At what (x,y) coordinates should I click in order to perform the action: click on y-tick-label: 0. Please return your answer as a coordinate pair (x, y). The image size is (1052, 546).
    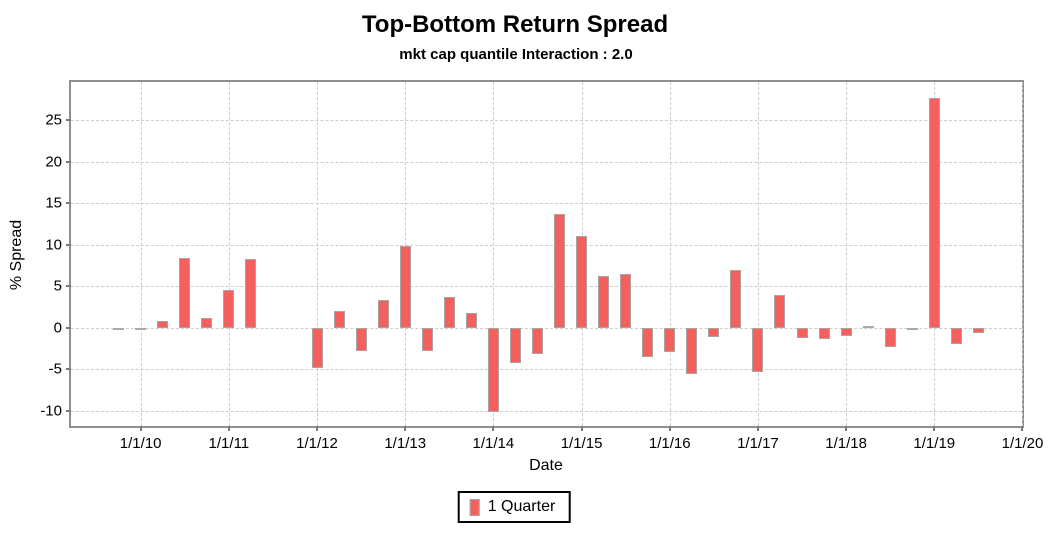
    Looking at the image, I should click on (57, 328).